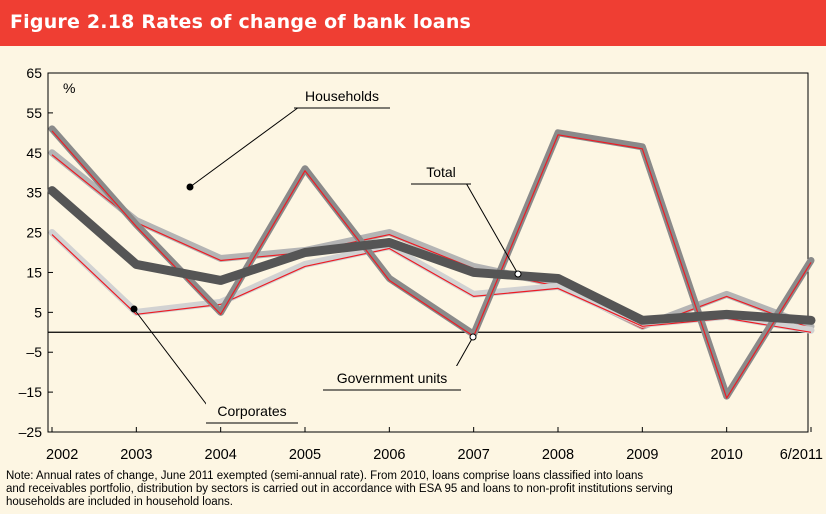 This screenshot has width=826, height=514. What do you see at coordinates (389, 455) in the screenshot?
I see `x-tick-label: 2006` at bounding box center [389, 455].